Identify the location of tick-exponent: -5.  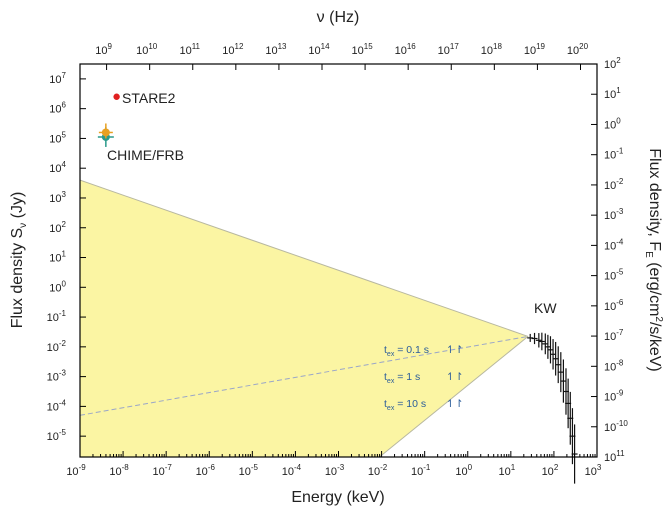
(63, 432).